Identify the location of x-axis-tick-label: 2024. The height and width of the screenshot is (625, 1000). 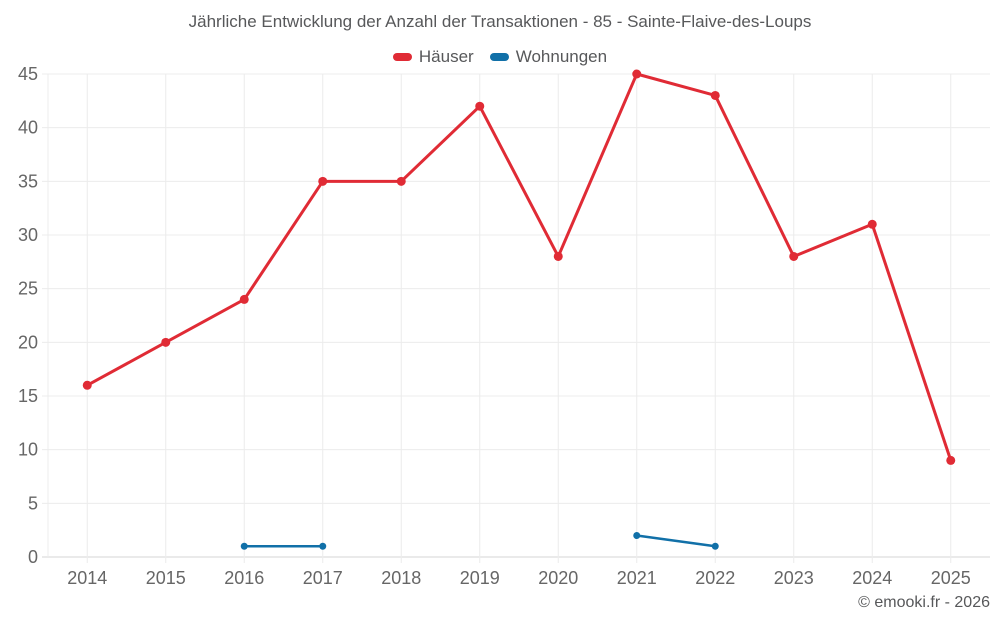
(872, 578).